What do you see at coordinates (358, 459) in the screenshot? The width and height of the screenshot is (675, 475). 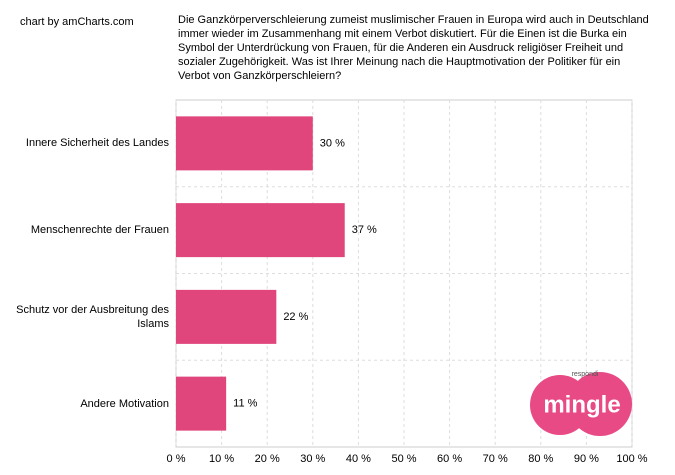 I see `x-tick-label: 40 %` at bounding box center [358, 459].